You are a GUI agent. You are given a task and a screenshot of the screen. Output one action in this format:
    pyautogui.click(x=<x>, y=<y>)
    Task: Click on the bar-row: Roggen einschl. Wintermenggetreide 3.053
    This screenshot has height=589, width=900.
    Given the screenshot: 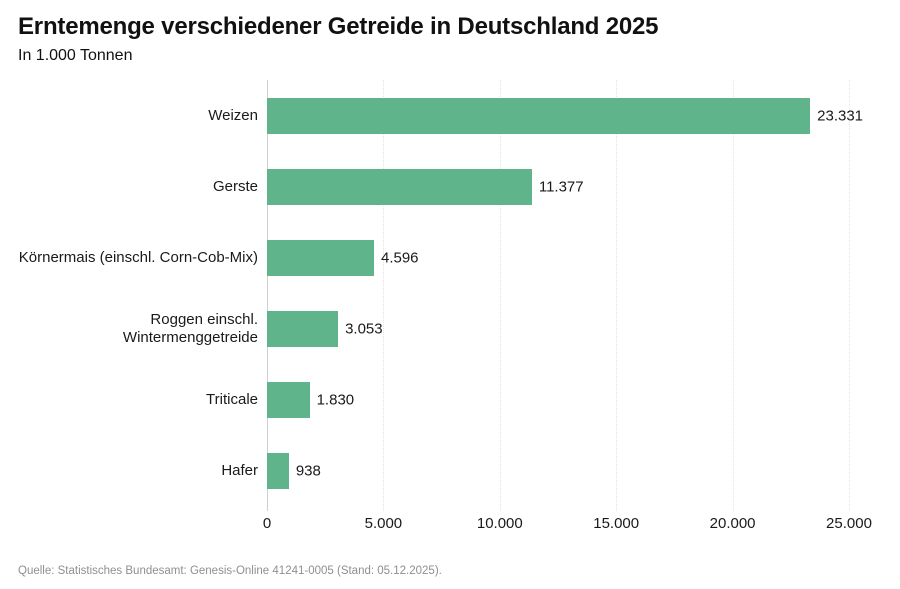 What is the action you would take?
    pyautogui.click(x=450, y=328)
    